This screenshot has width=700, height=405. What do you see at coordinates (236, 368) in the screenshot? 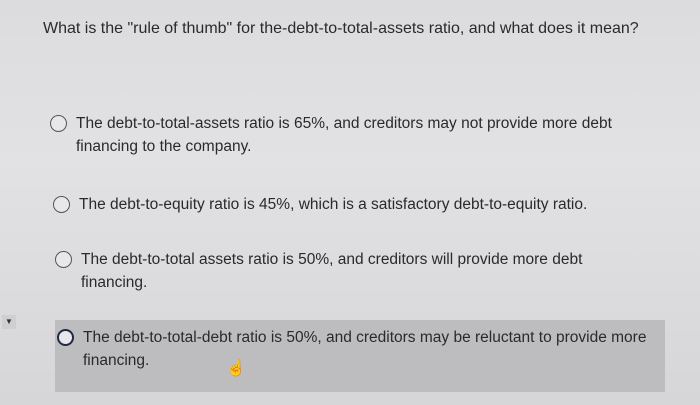
I see `hand-pointer-icon: ☝` at bounding box center [236, 368].